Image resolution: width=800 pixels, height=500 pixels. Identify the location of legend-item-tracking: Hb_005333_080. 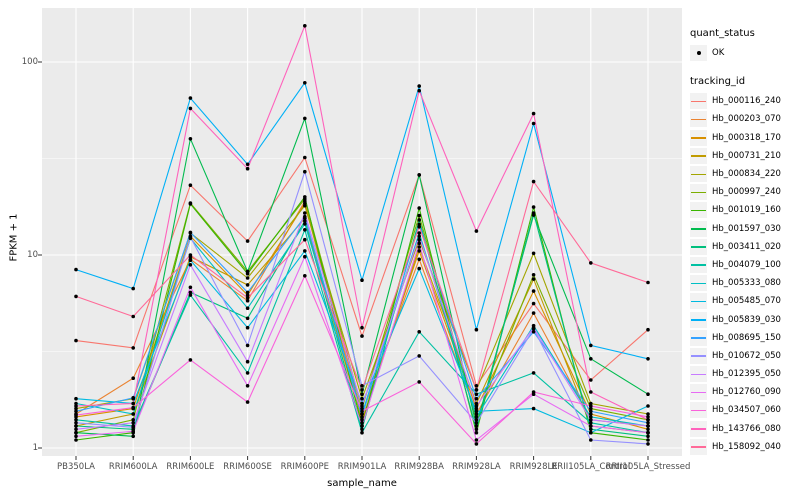
(745, 283).